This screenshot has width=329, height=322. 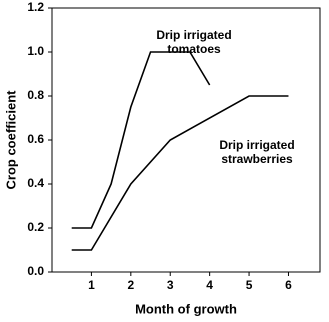 I want to click on y-axis-title: Crop coefficient, so click(x=10, y=140).